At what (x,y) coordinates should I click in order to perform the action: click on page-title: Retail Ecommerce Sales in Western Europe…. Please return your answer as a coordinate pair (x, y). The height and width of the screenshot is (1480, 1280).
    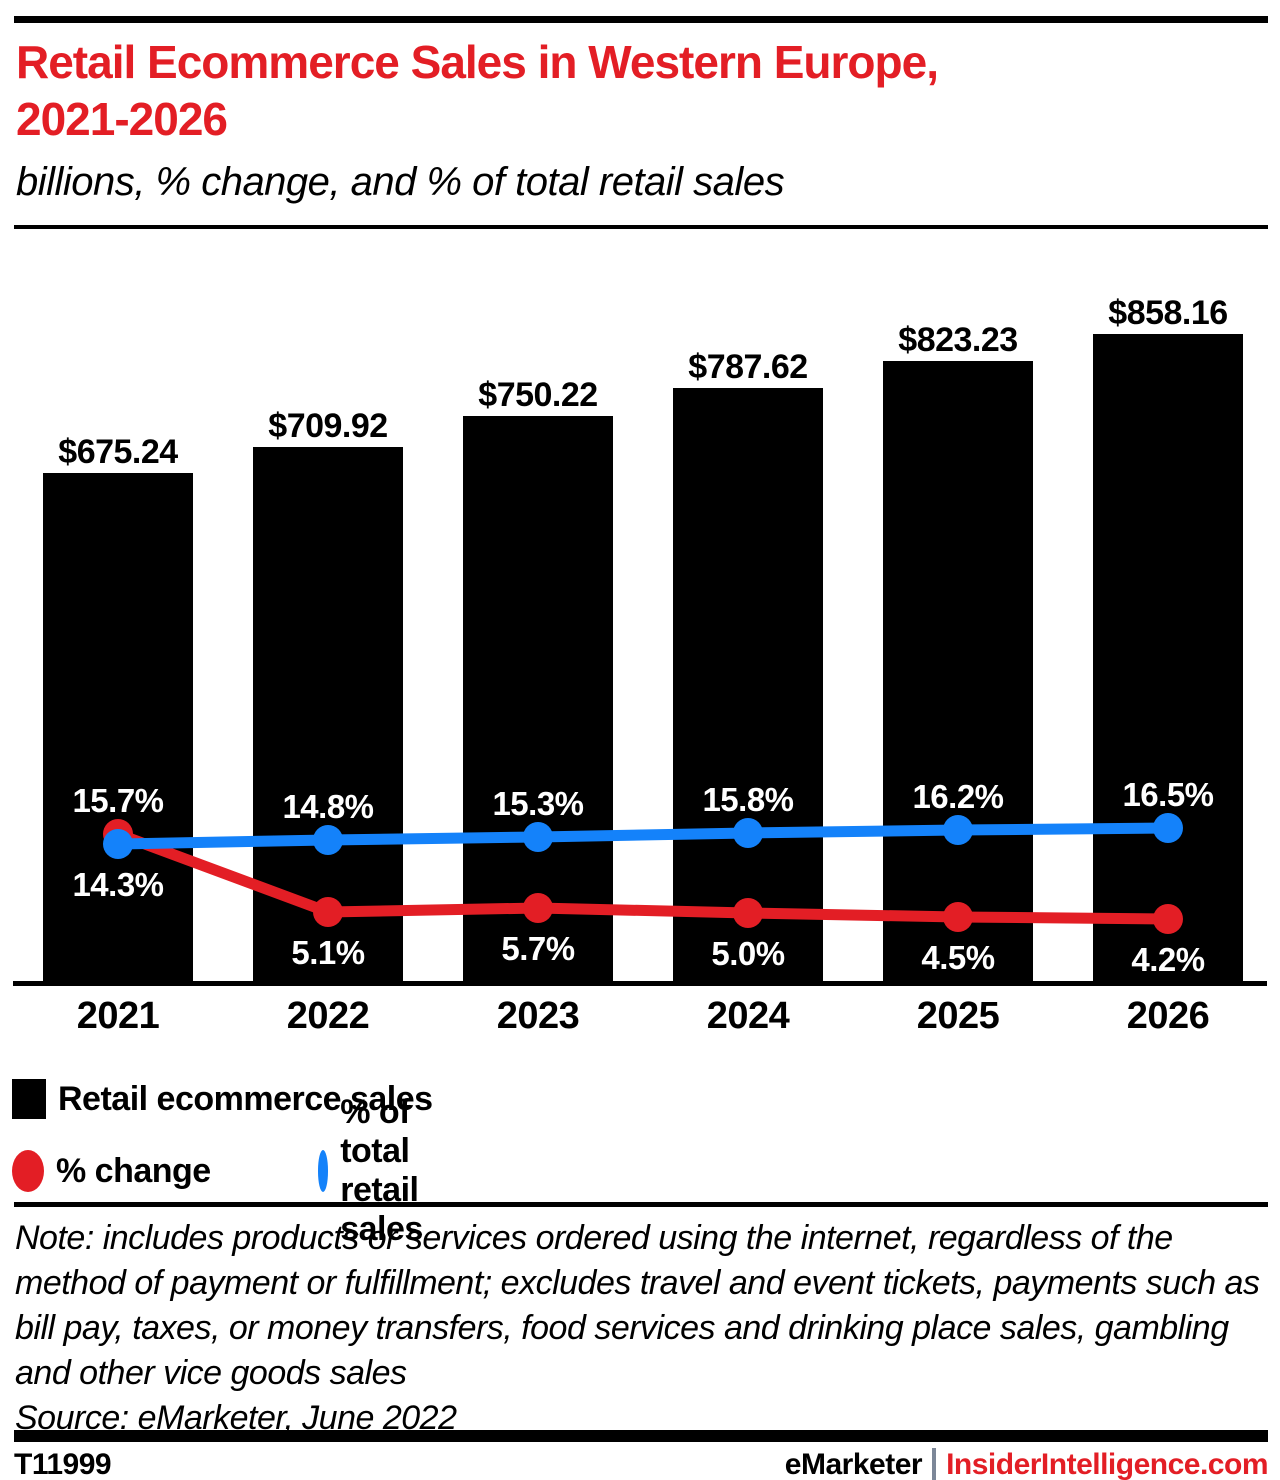
    Looking at the image, I should click on (477, 90).